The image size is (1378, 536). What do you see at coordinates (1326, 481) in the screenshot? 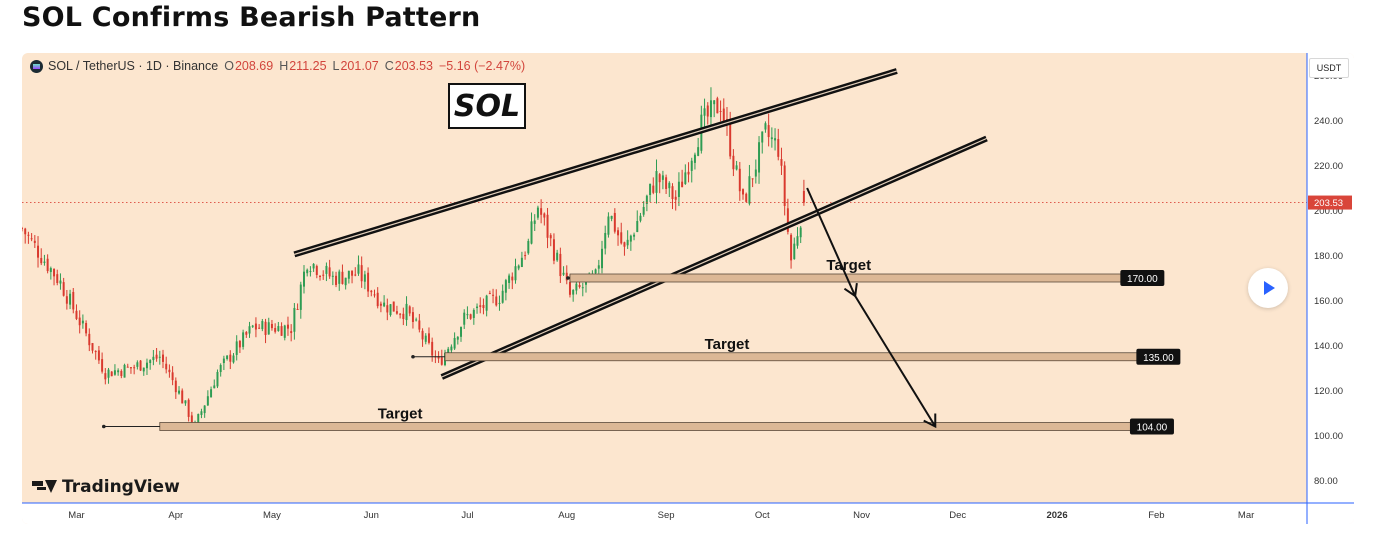
I see `y-tick-label: 80.00` at bounding box center [1326, 481].